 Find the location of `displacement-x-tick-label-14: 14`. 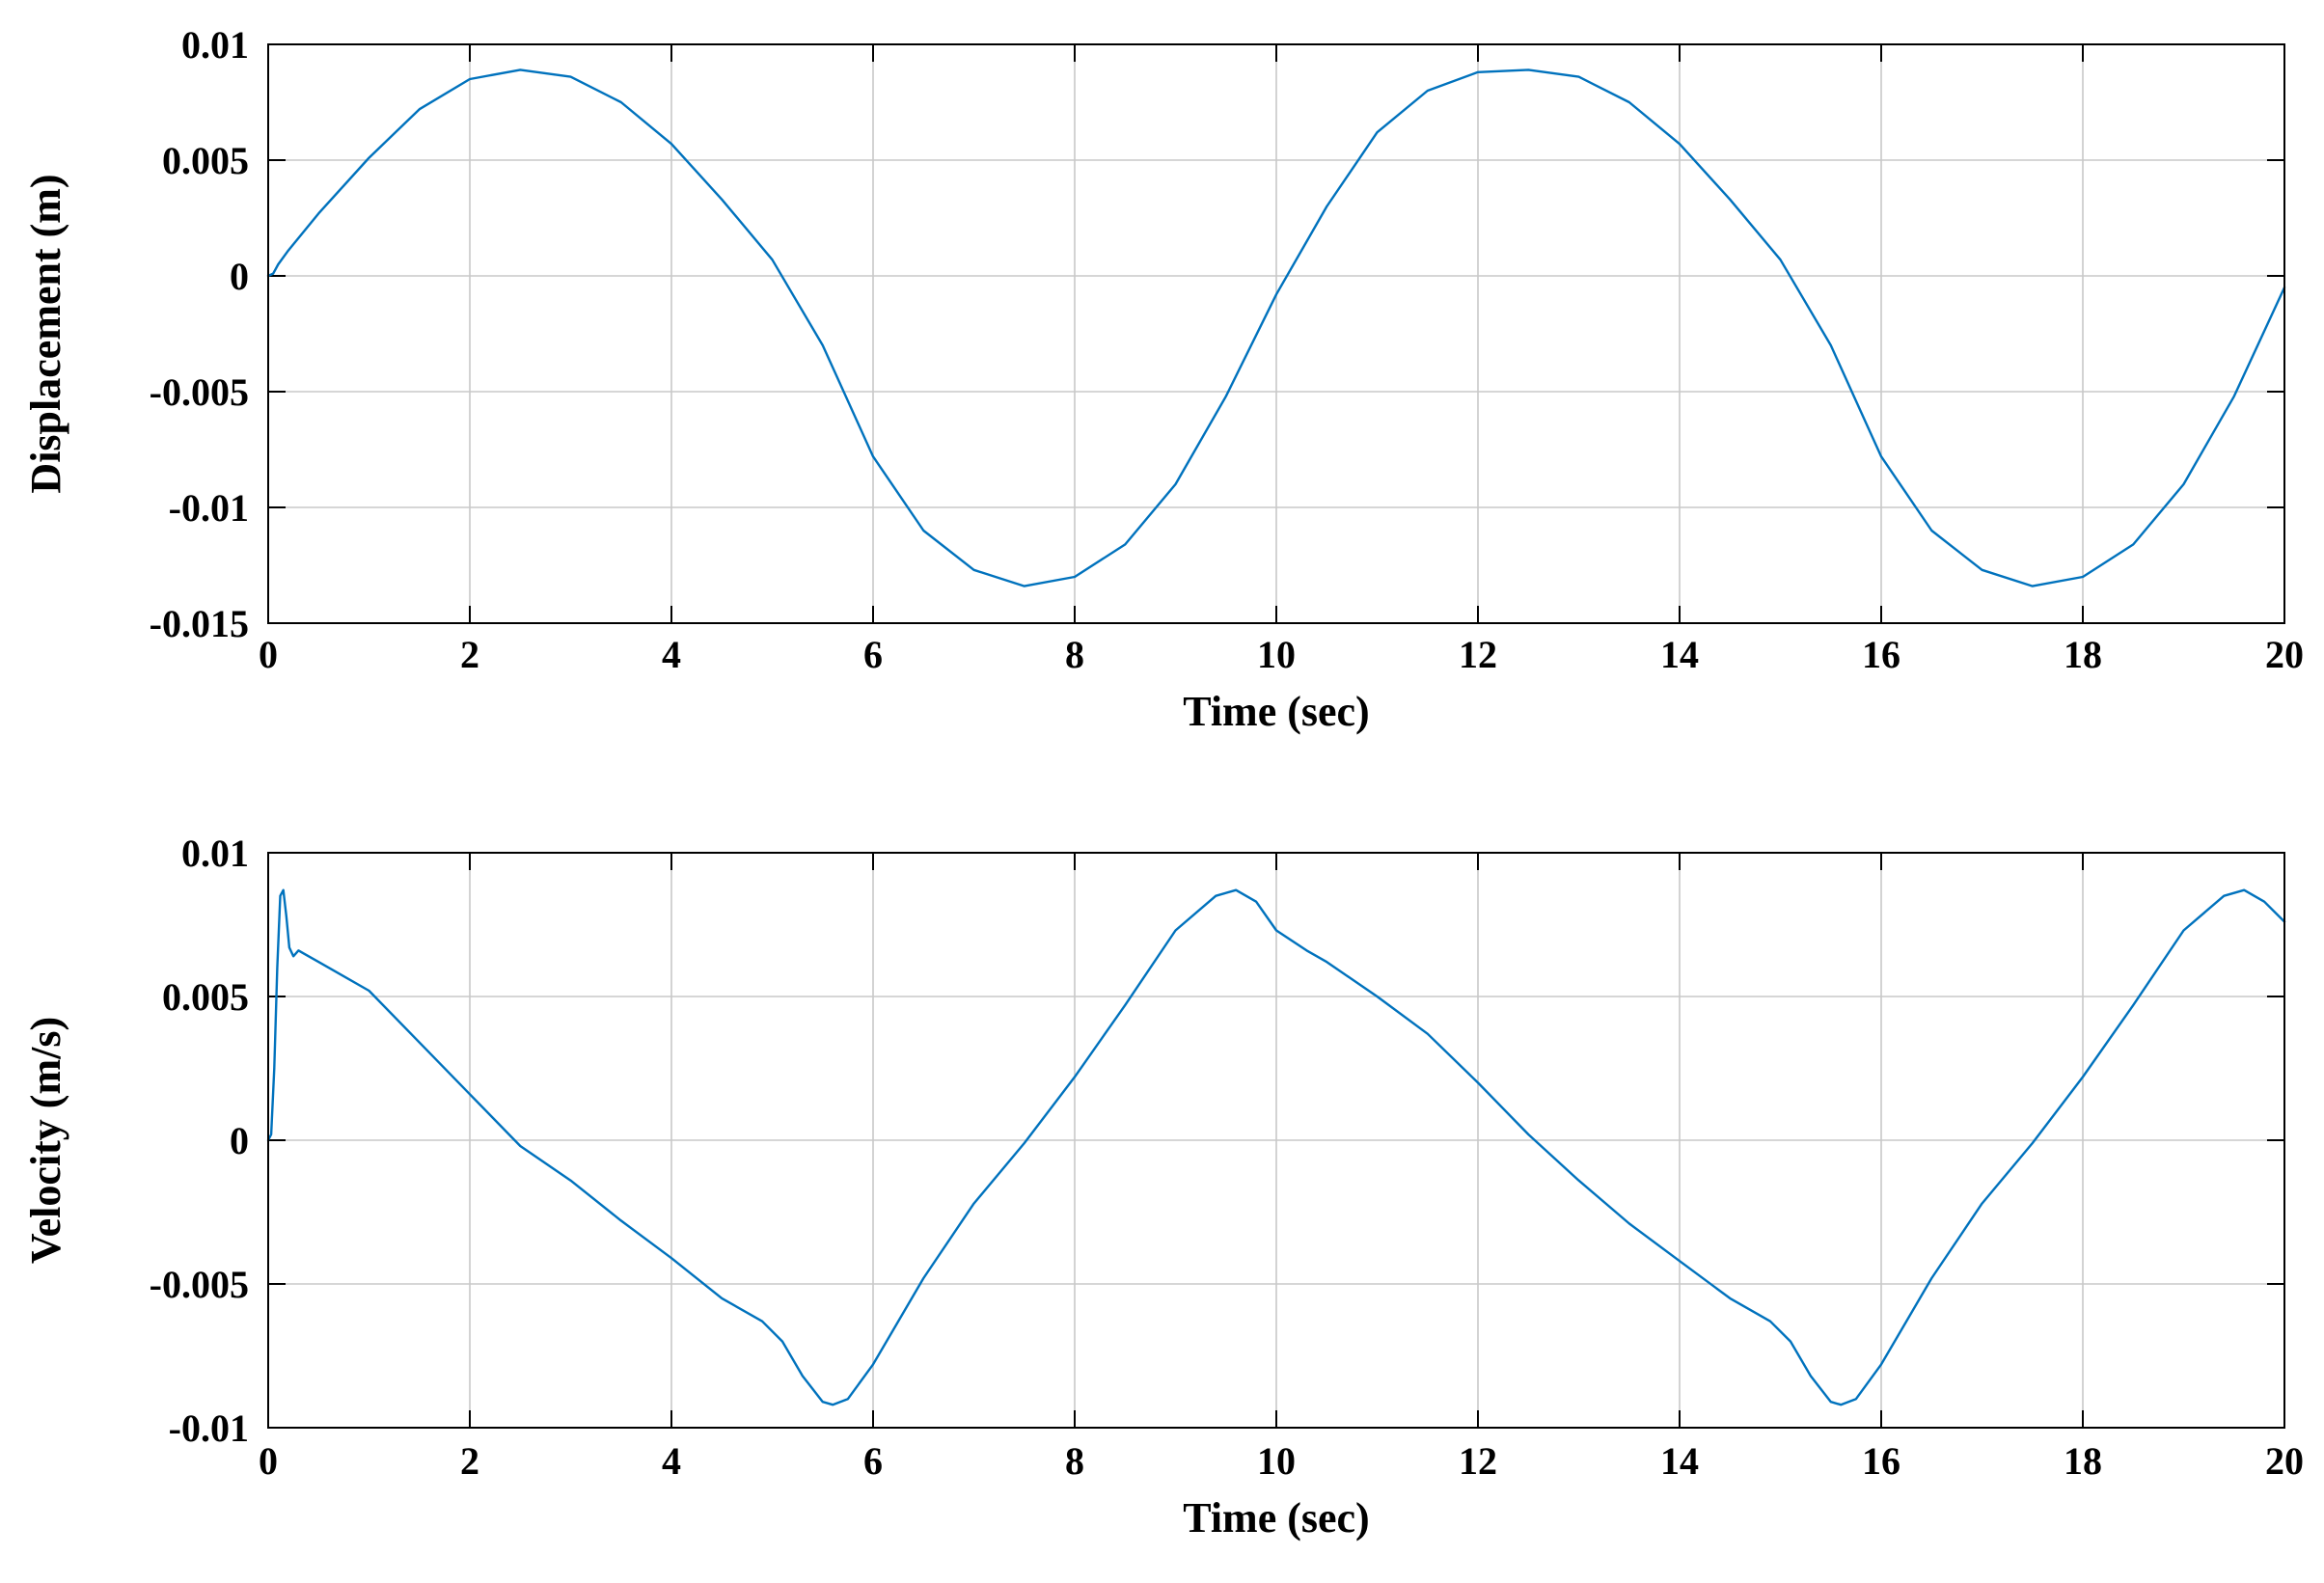

displacement-x-tick-label-14: 14 is located at coordinates (1679, 654).